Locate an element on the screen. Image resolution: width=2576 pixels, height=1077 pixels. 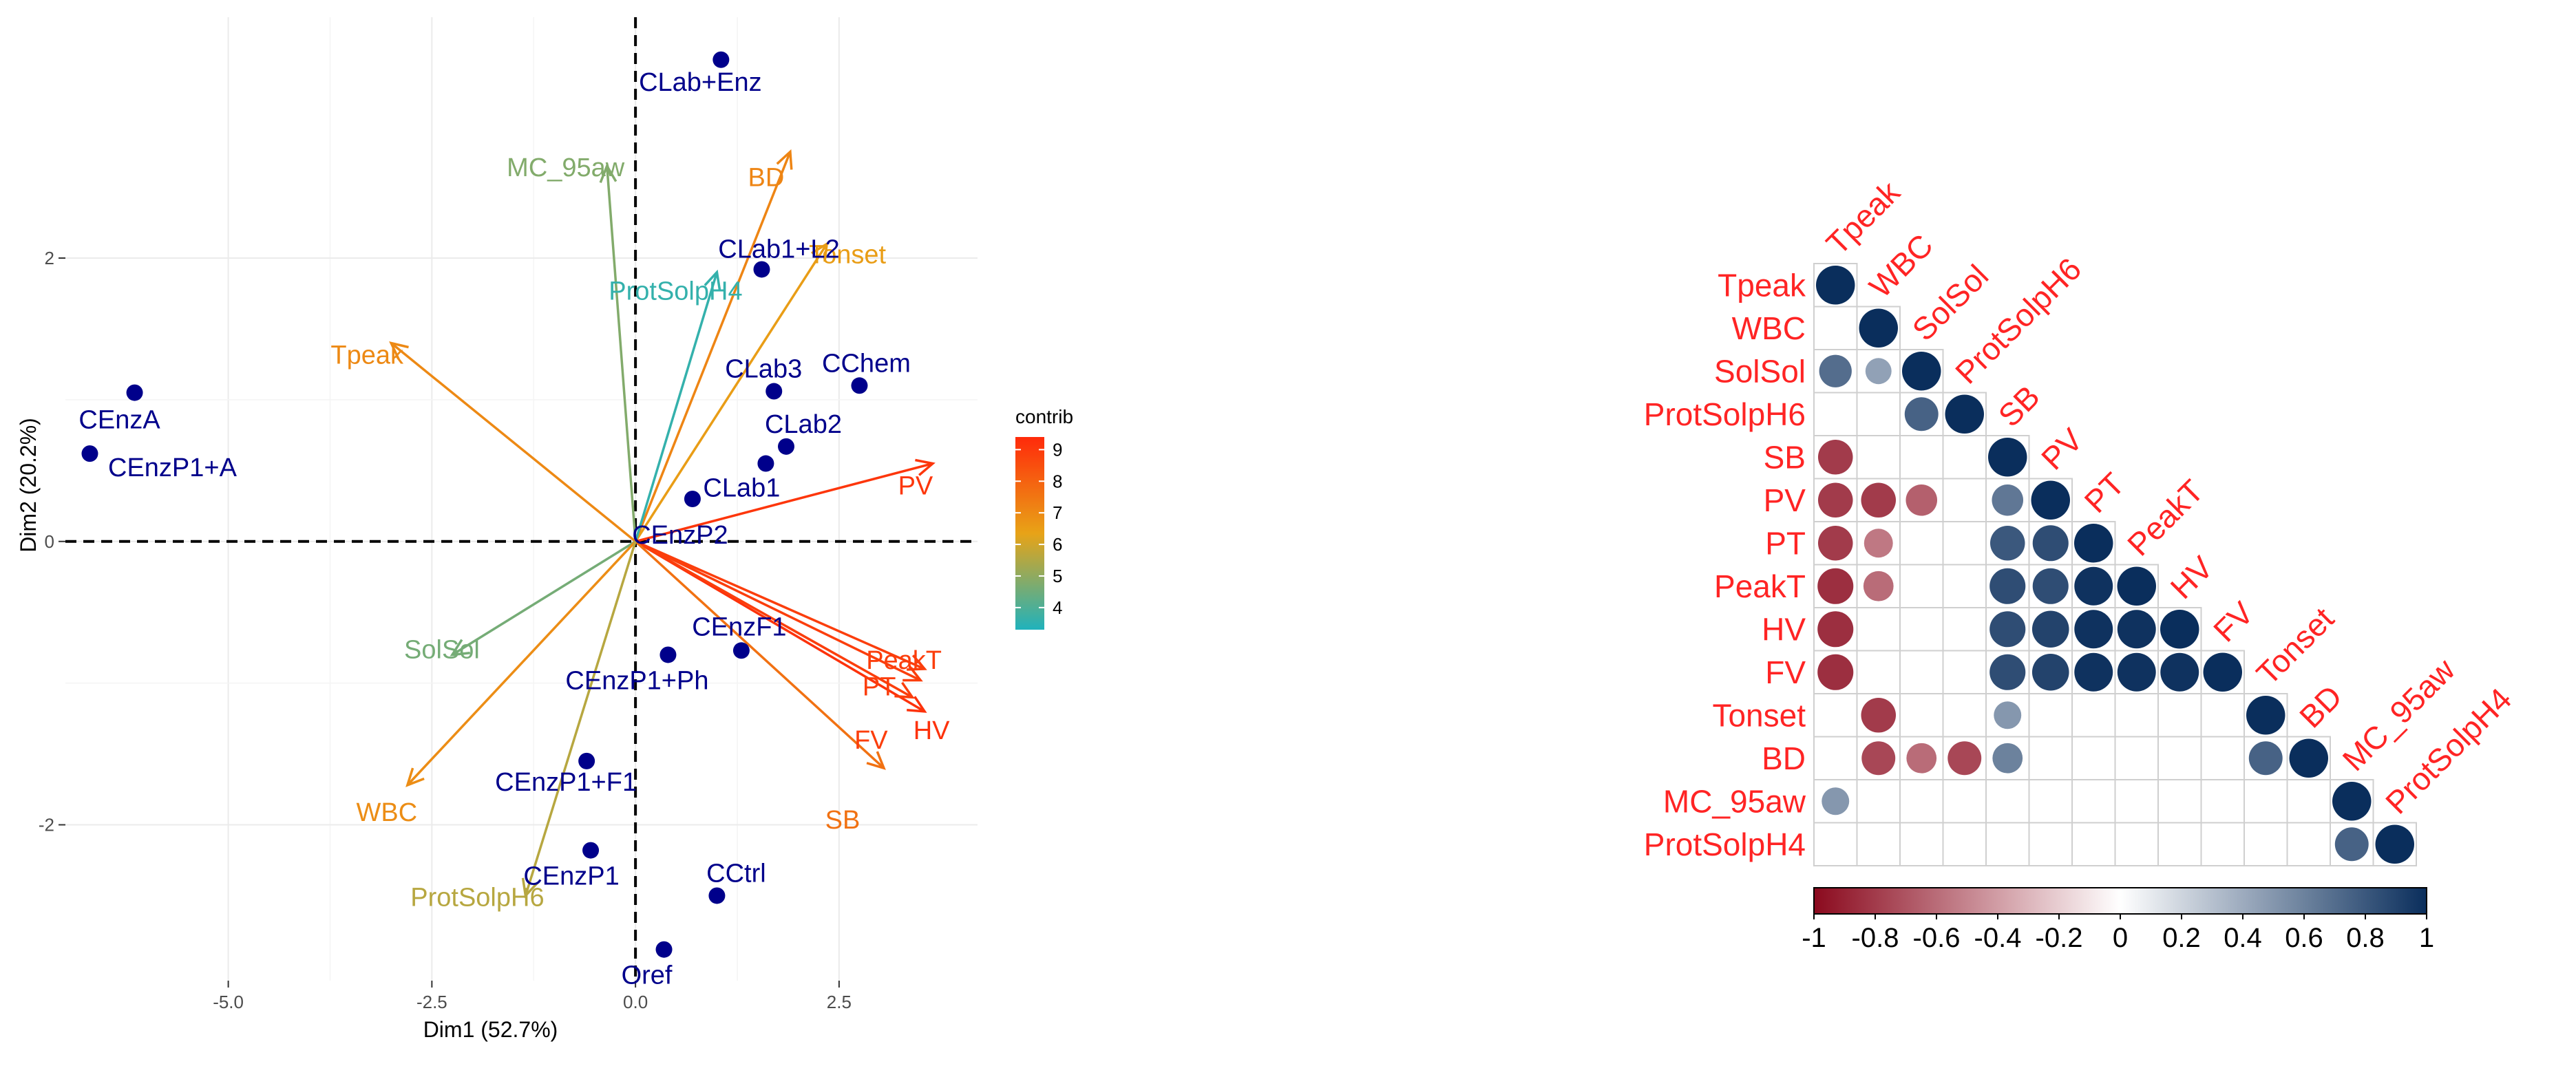
x-tick-label: -2.5 is located at coordinates (432, 1002).